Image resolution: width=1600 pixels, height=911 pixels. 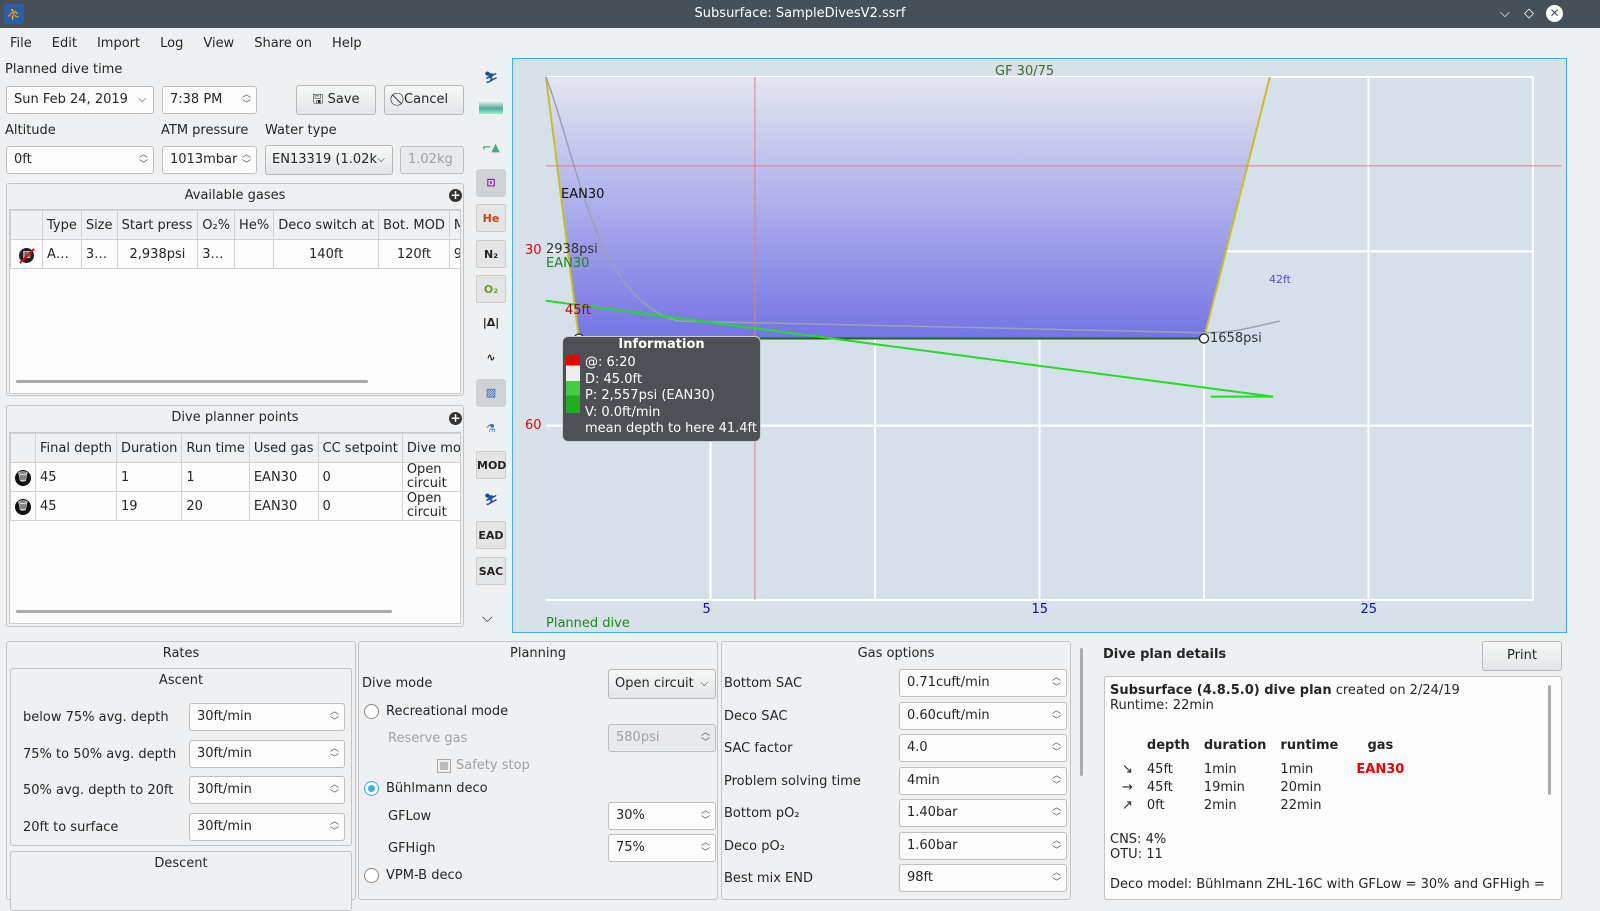 I want to click on toolbar-sac-icon: SAC, so click(x=491, y=571).